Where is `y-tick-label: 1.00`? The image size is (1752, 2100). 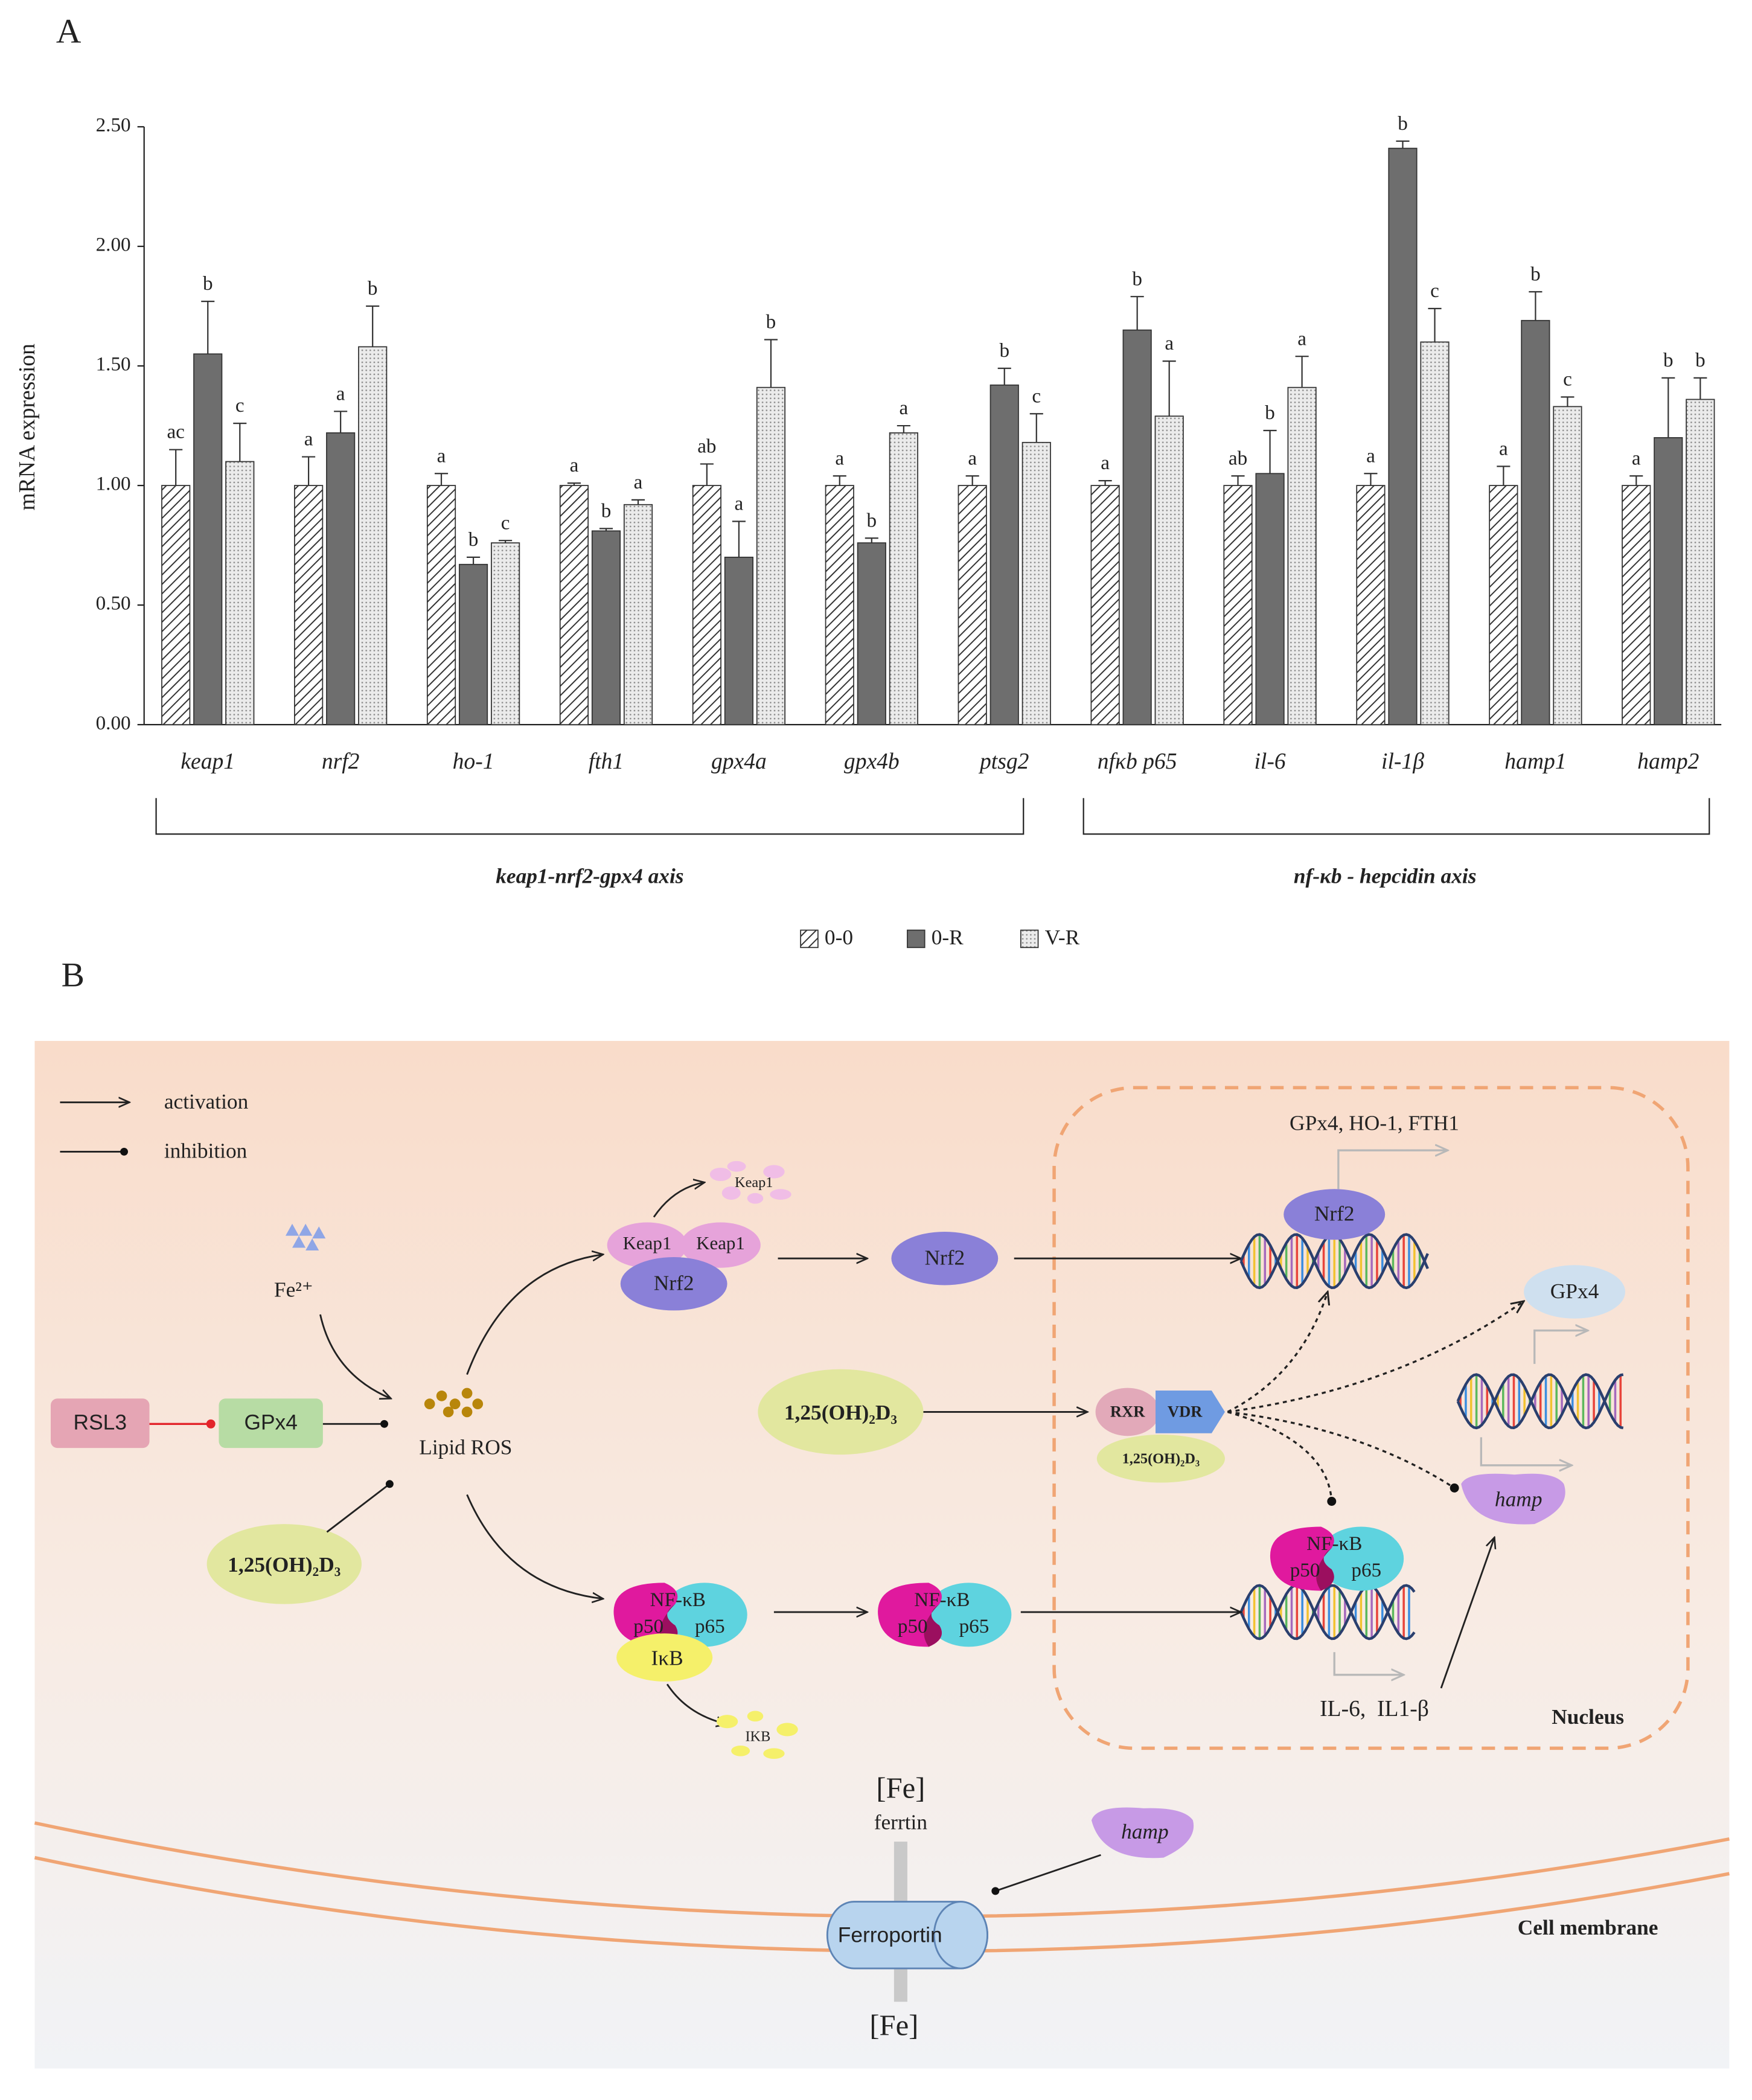 y-tick-label: 1.00 is located at coordinates (113, 484).